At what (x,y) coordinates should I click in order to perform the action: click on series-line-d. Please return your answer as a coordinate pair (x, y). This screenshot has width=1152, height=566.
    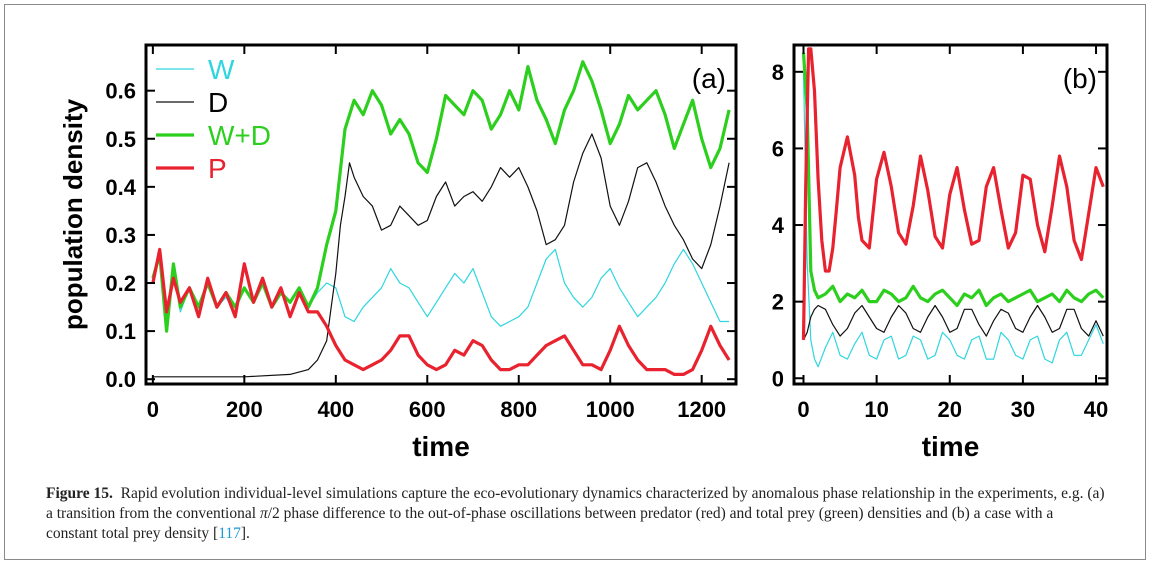
    Looking at the image, I should click on (953, 322).